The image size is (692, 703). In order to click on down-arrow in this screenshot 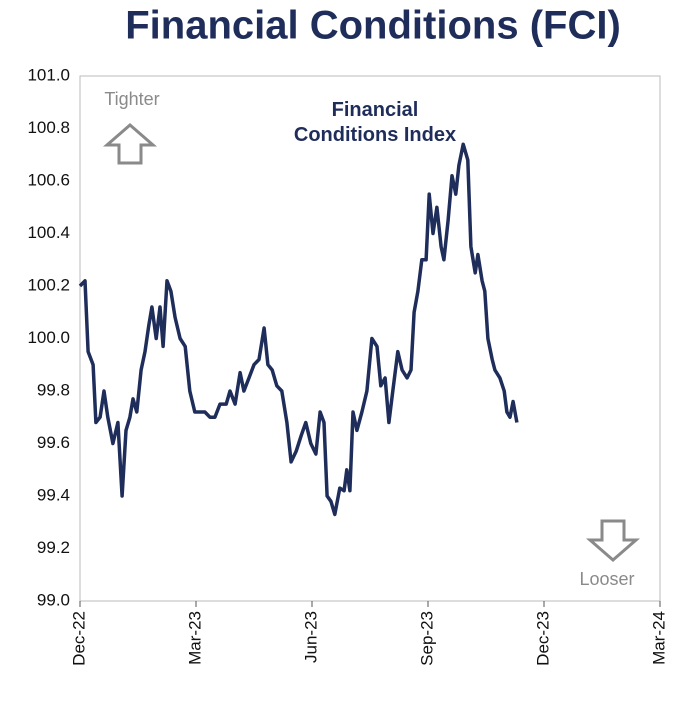, I will do `click(613, 540)`.